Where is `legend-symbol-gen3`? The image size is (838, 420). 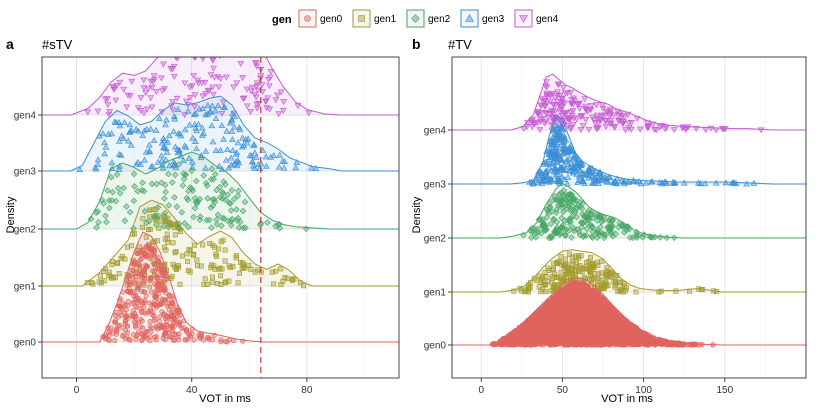 legend-symbol-gen3 is located at coordinates (469, 17).